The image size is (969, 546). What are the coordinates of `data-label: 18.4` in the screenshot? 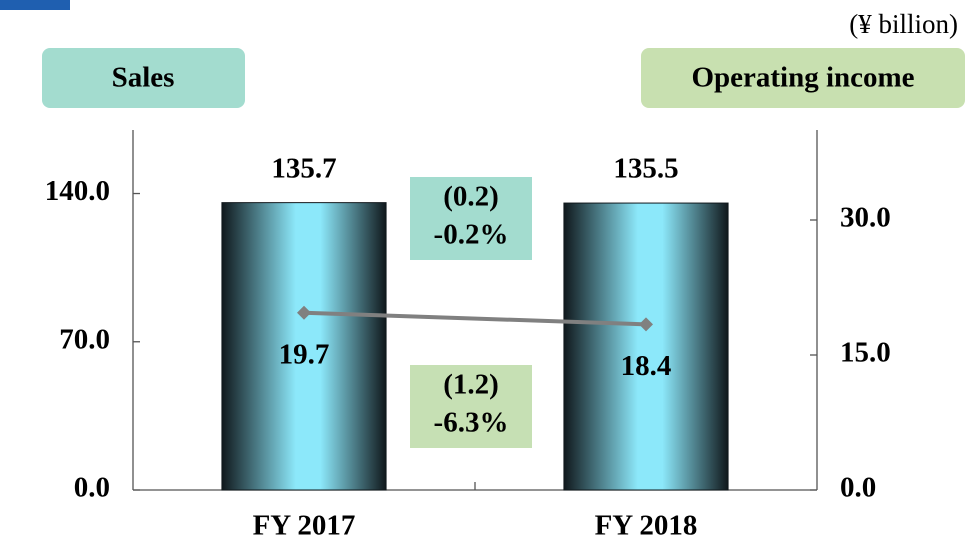 It's located at (646, 366).